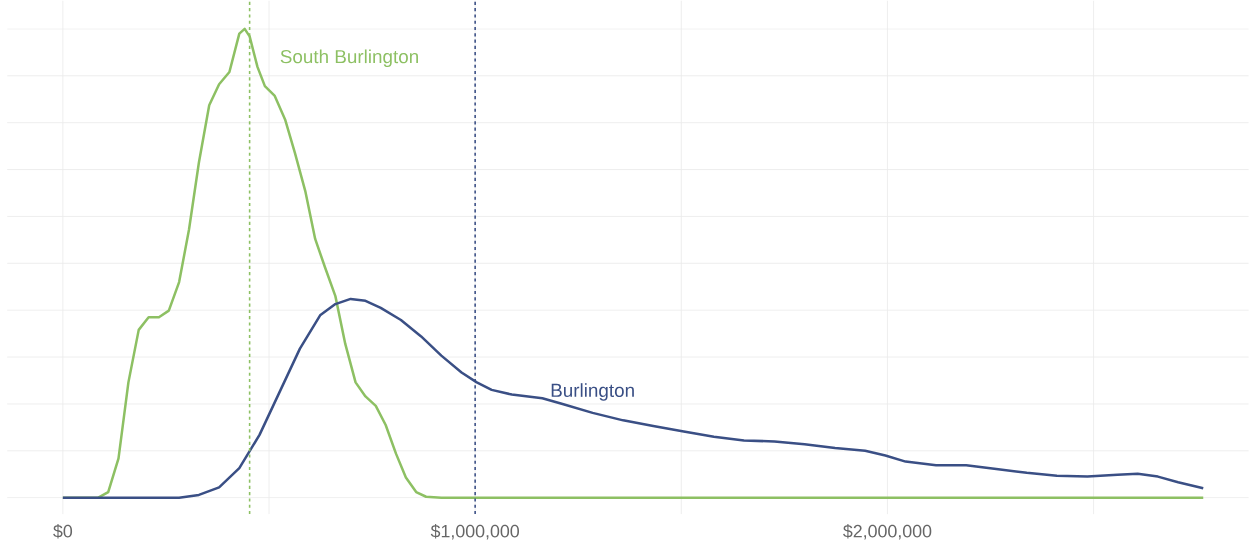 The image size is (1249, 543). I want to click on series-label: Burlington, so click(592, 392).